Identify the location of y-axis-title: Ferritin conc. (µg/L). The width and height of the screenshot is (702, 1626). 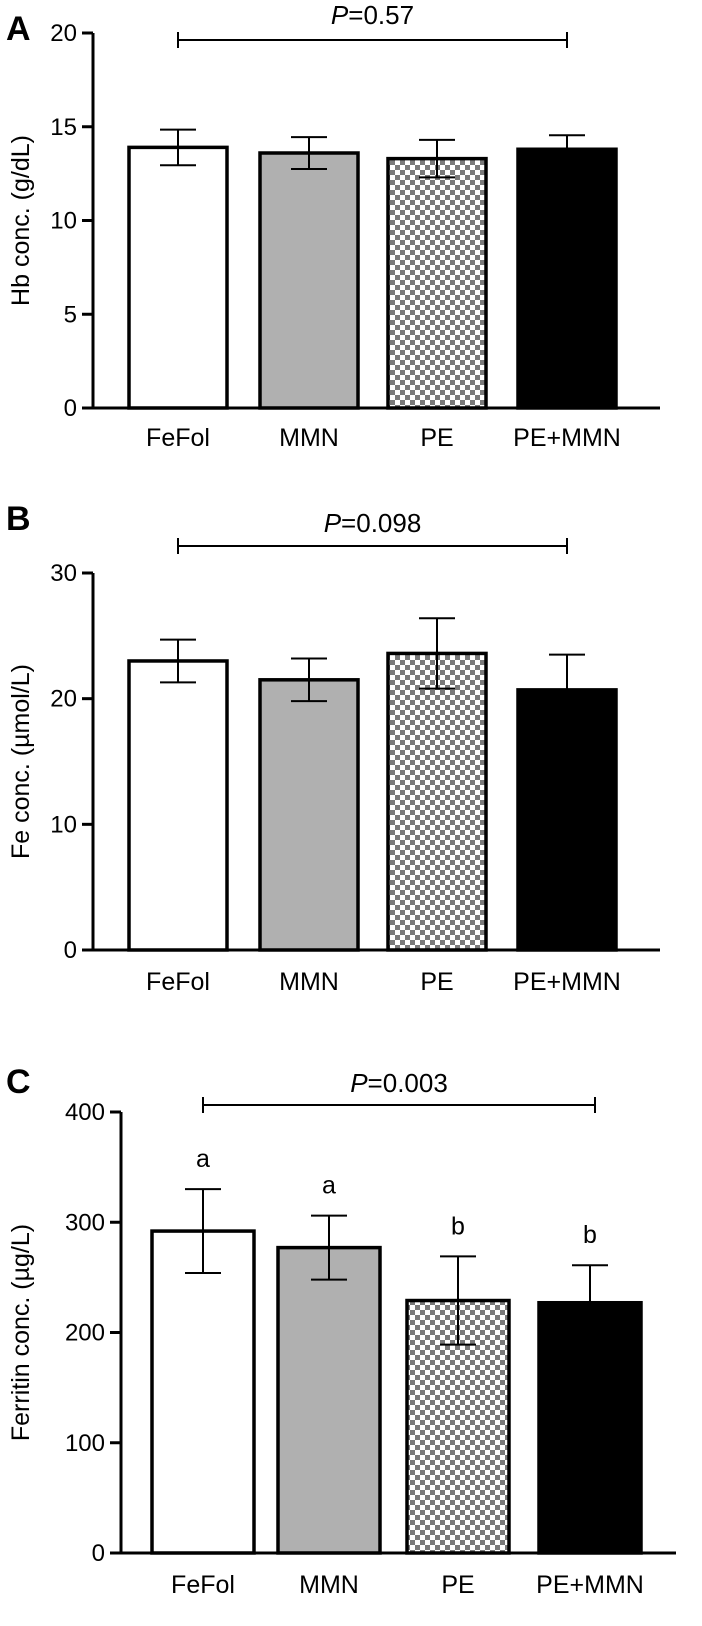
(21, 1332).